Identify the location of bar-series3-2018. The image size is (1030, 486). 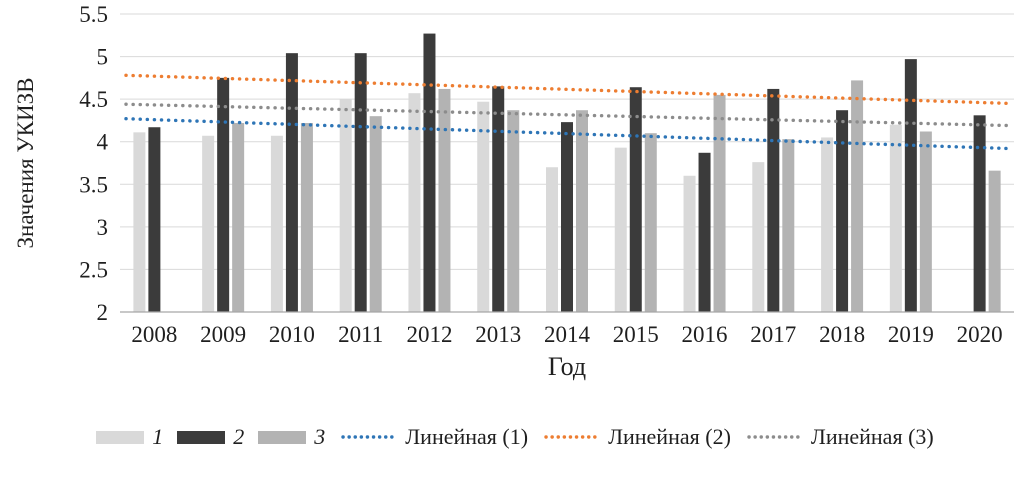
(857, 196).